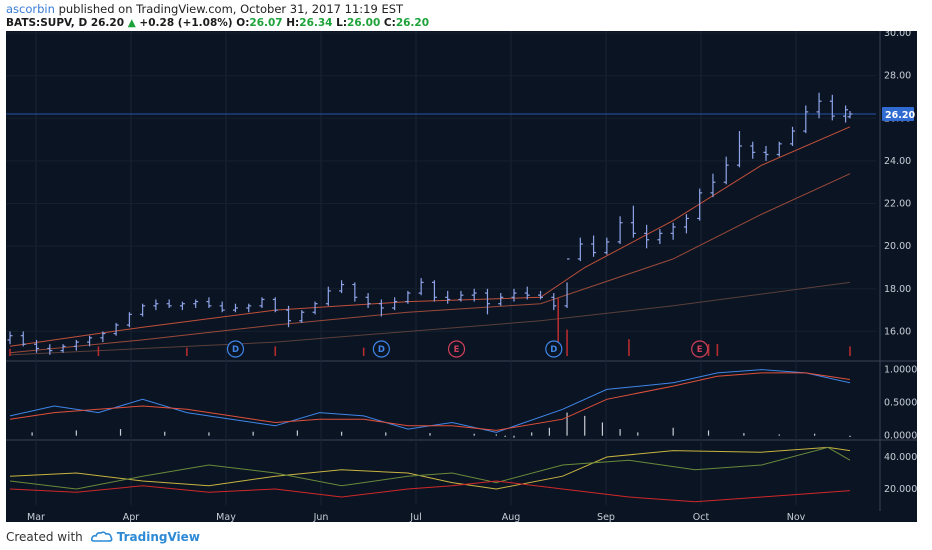  I want to click on last-price-tag, so click(898, 114).